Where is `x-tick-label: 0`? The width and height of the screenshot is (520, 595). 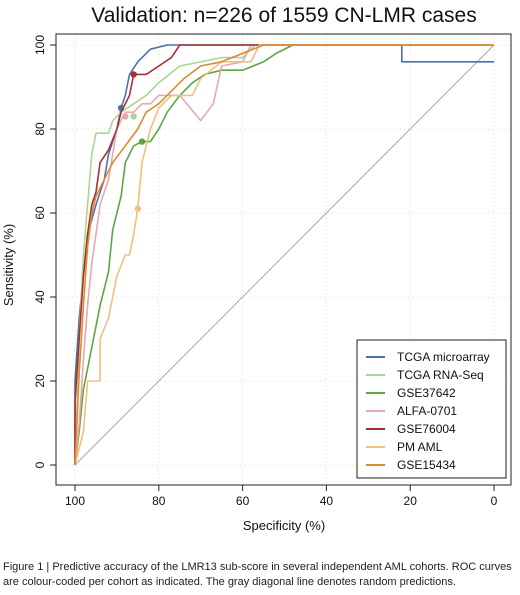
x-tick-label: 0 is located at coordinates (494, 501).